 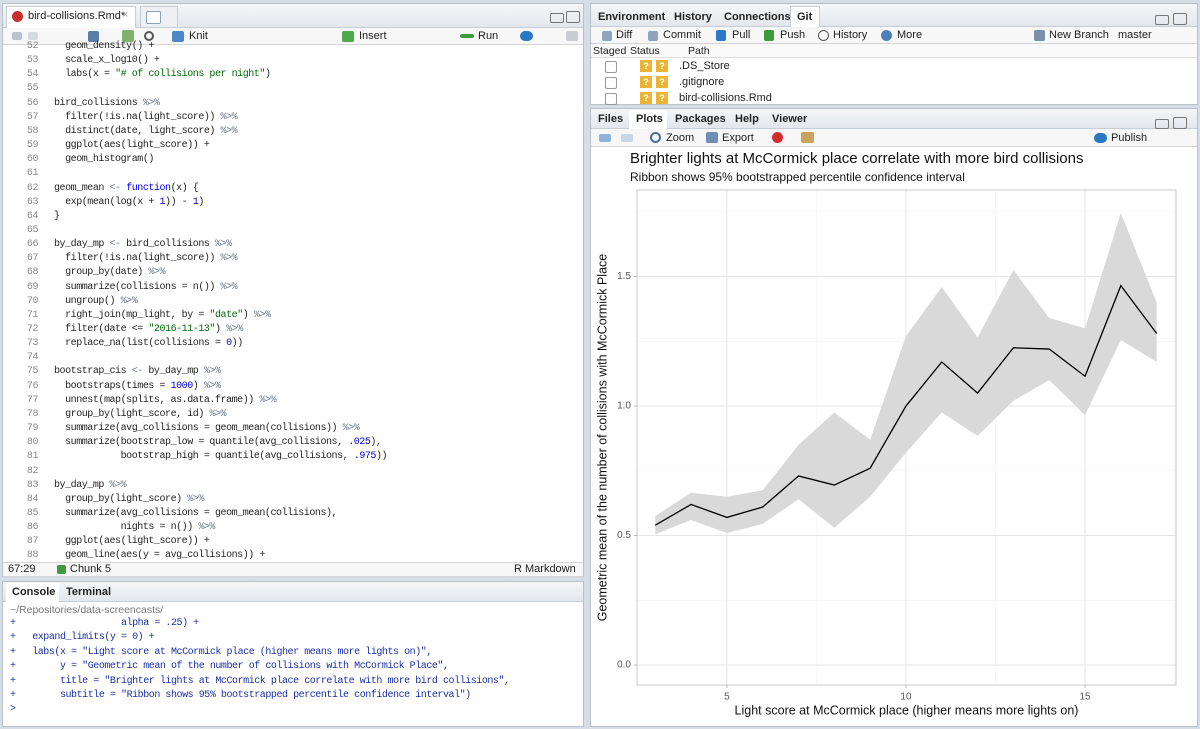 What do you see at coordinates (645, 51) in the screenshot?
I see `col-status: Status` at bounding box center [645, 51].